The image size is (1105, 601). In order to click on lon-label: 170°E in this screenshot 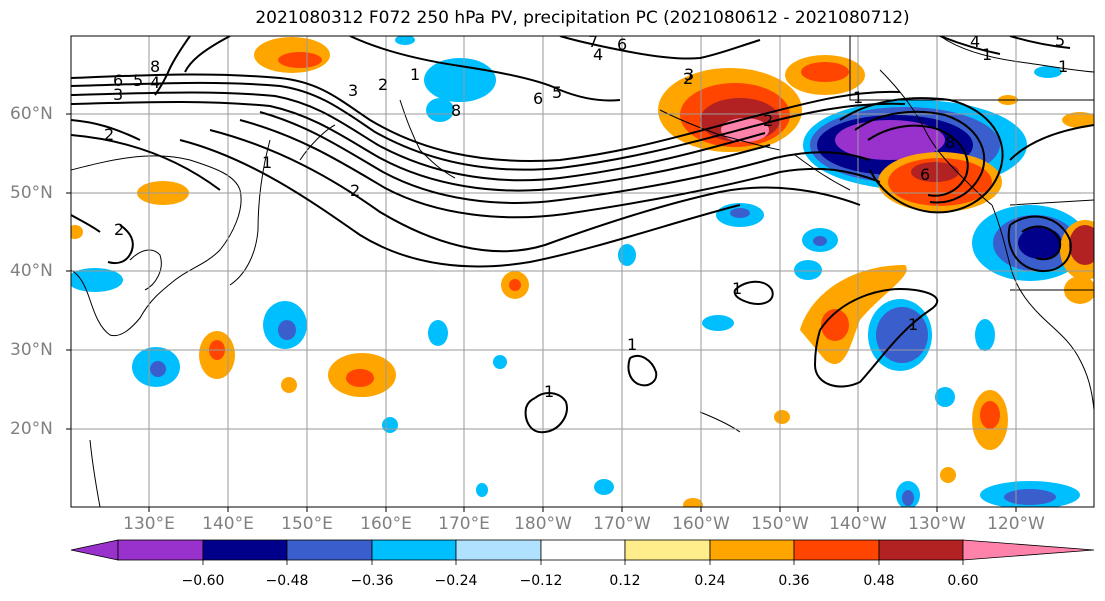, I will do `click(464, 524)`.